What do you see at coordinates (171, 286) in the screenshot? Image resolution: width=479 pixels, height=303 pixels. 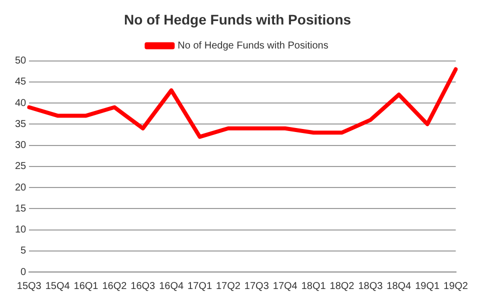 I see `x-tick-label: 16Q4` at bounding box center [171, 286].